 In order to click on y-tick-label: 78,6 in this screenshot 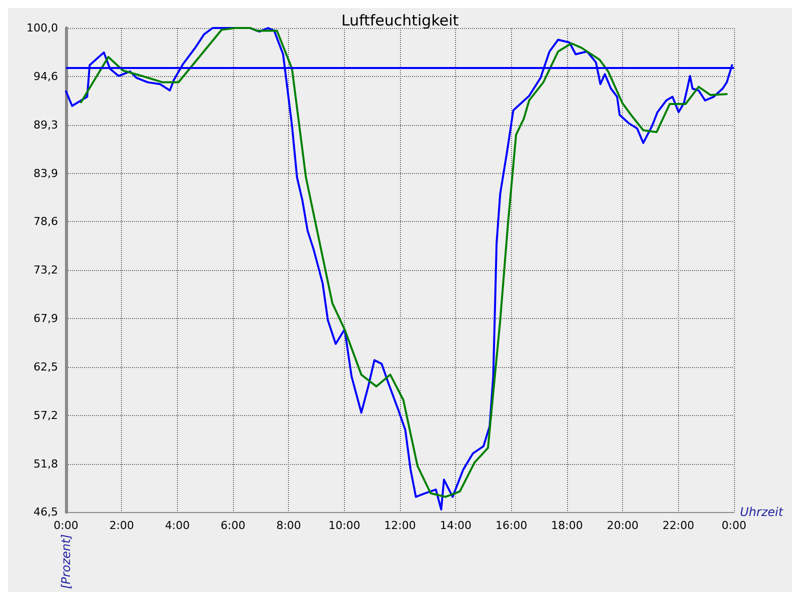, I will do `click(46, 221)`.